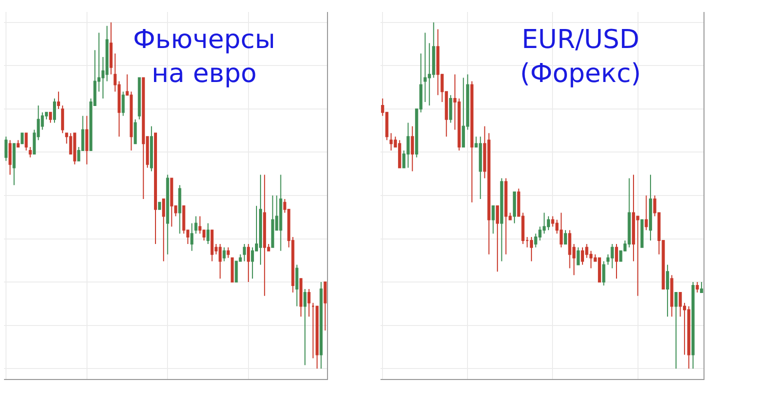  I want to click on text: Фьючерсы на евро, so click(204, 57).